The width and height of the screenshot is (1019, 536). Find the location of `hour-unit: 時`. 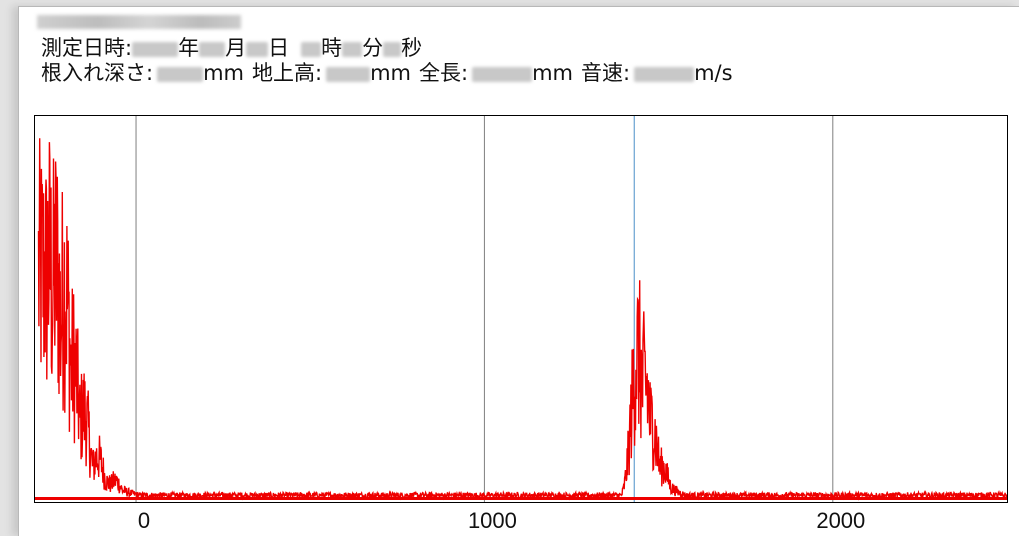

hour-unit: 時 is located at coordinates (332, 48).